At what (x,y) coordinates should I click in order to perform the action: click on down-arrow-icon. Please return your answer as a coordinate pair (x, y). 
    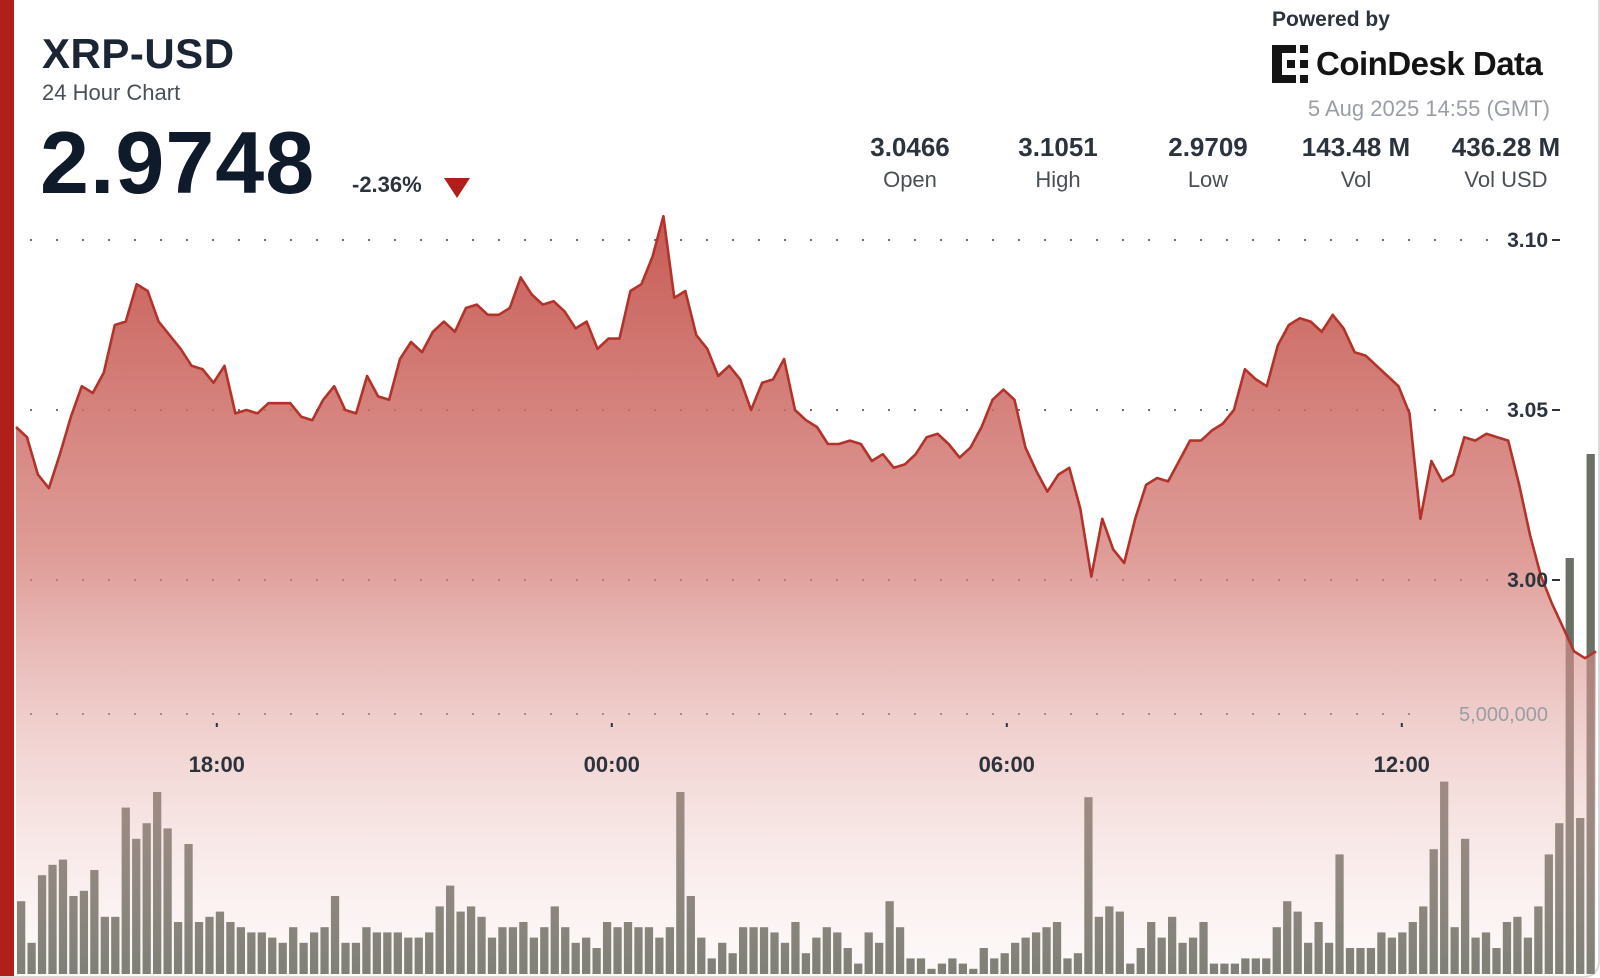
    Looking at the image, I should click on (457, 188).